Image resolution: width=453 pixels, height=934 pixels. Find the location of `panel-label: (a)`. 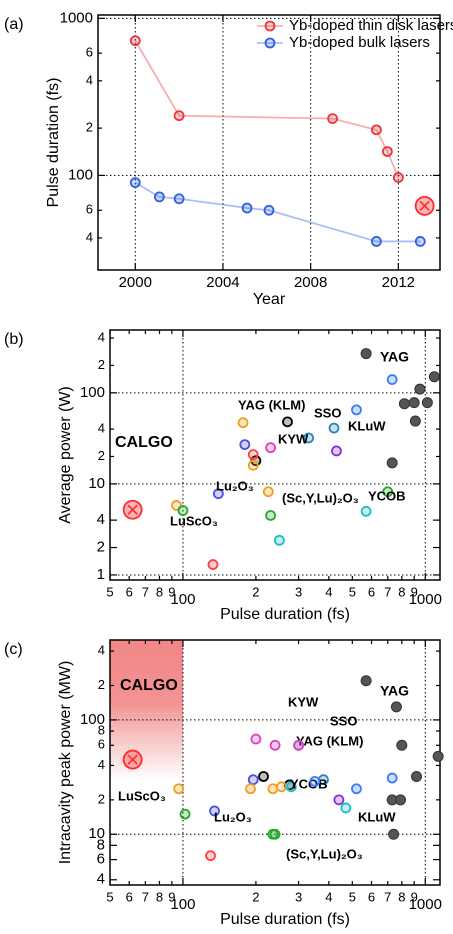

panel-label: (a) is located at coordinates (14, 24).